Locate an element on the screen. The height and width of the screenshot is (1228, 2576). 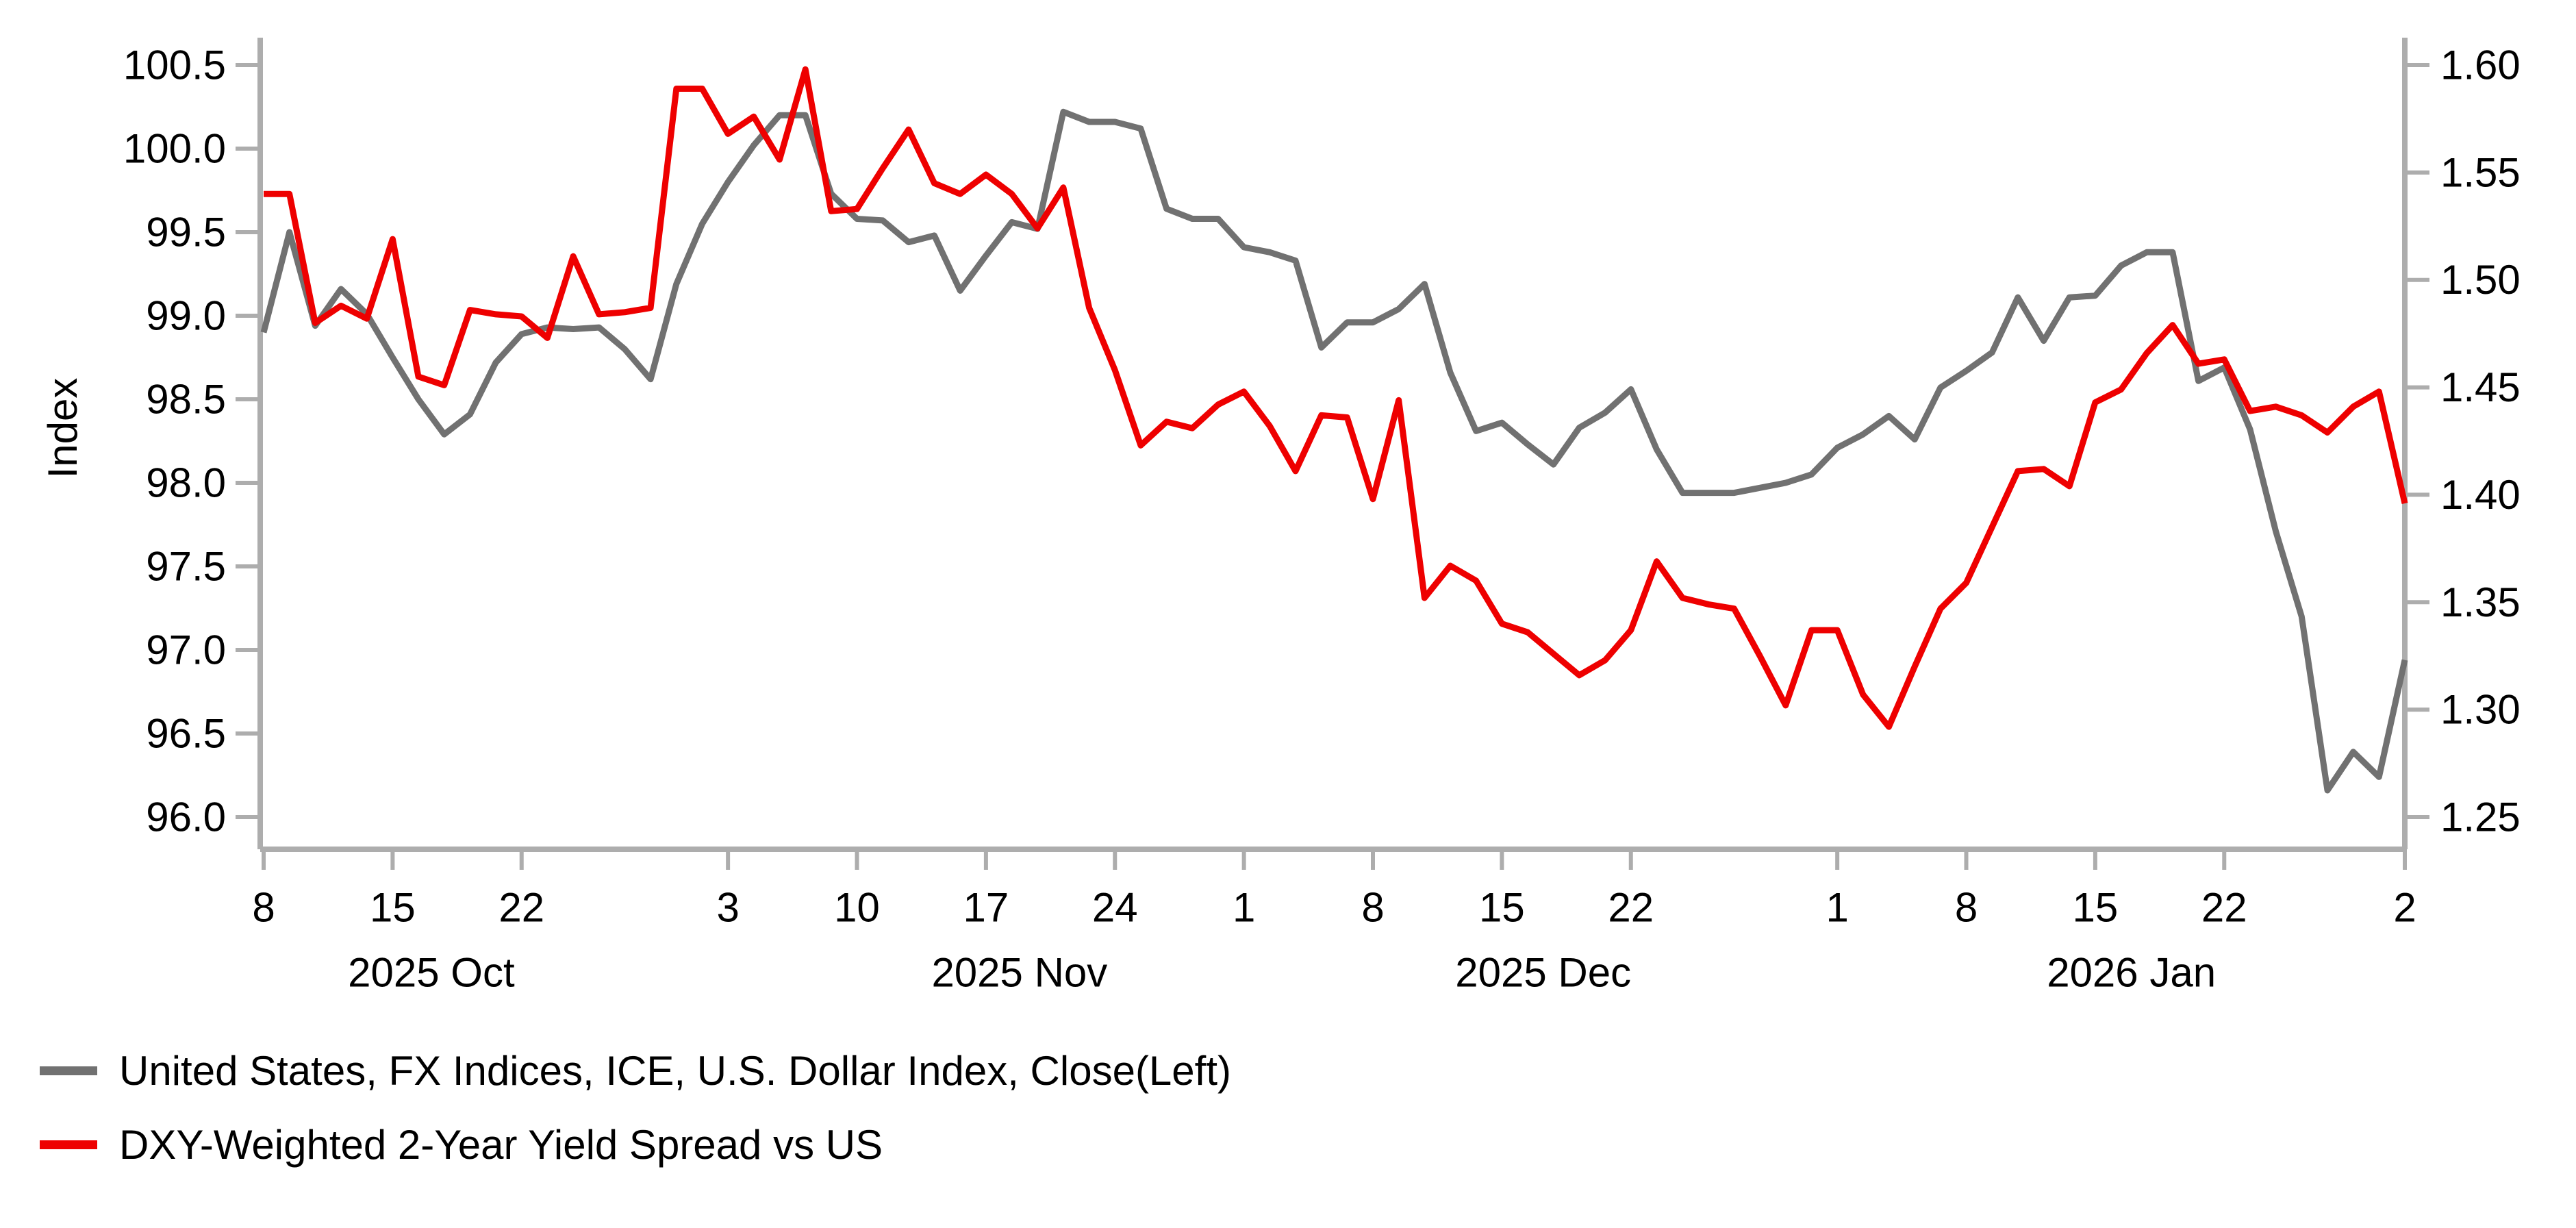
legend-label-yield-spread: DXY-Weighted 2-Year Yield Spread vs US is located at coordinates (501, 1144).